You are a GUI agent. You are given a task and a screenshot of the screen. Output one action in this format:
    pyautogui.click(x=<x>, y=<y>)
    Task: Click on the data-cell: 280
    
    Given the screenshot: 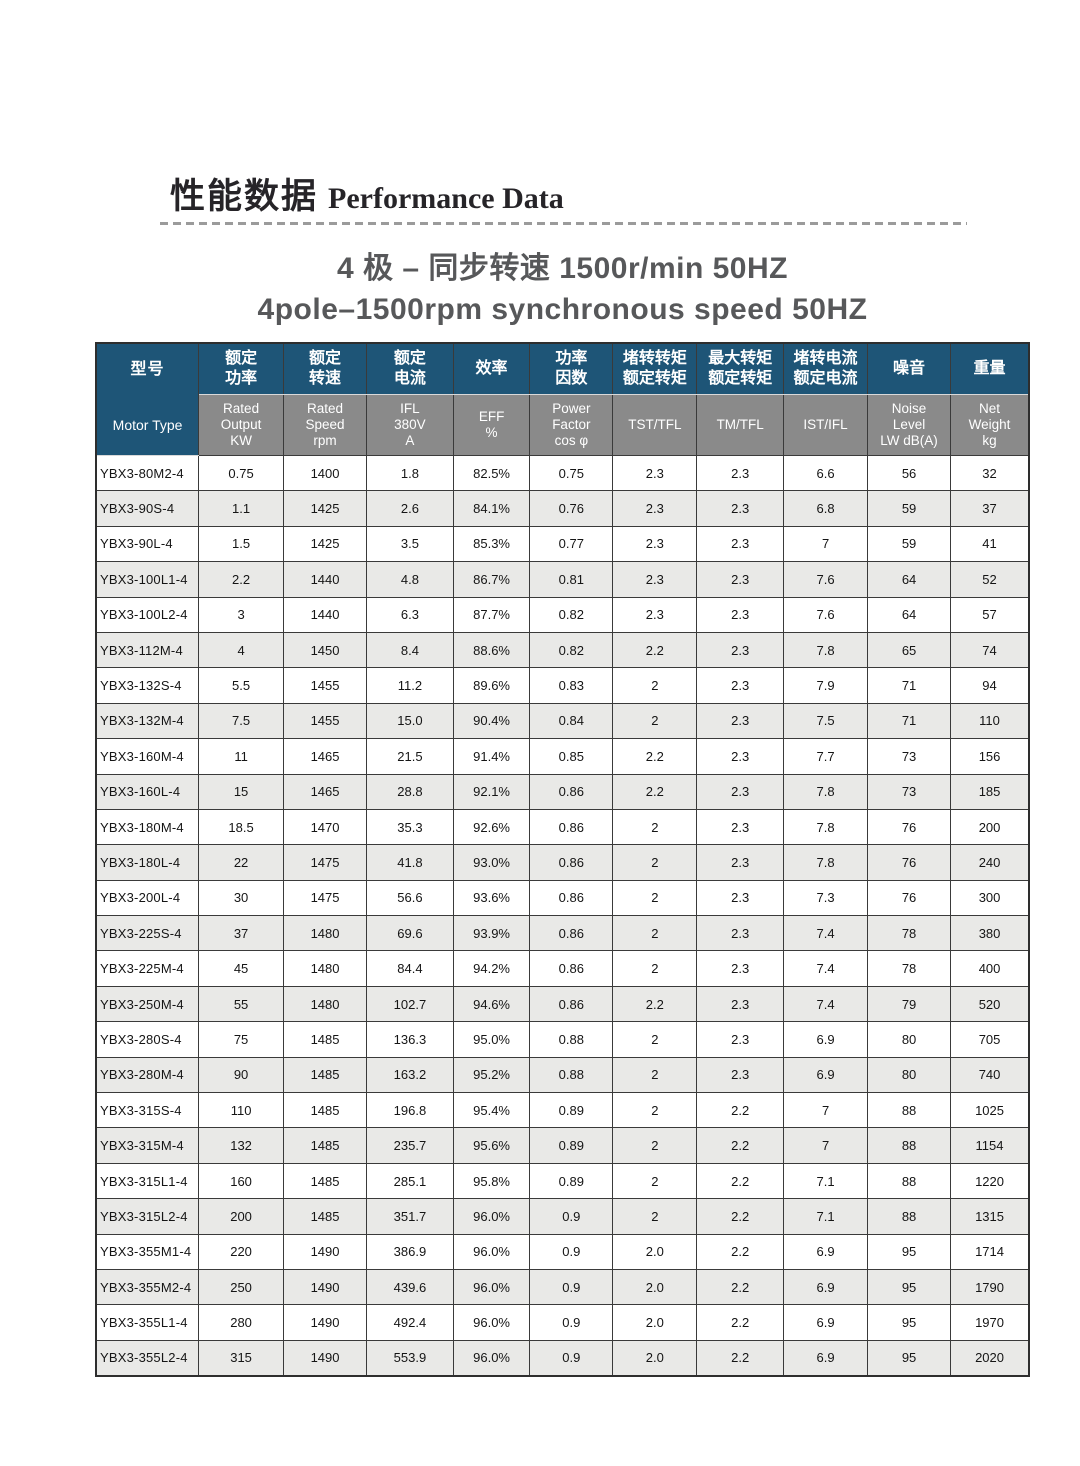 What is the action you would take?
    pyautogui.click(x=241, y=1322)
    